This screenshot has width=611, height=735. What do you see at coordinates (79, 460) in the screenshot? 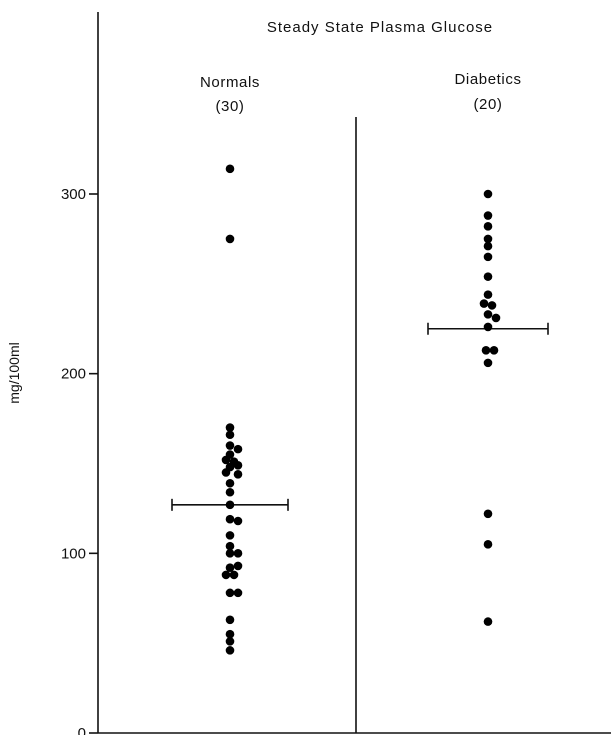
I see `y-axis-ticks: 0 100 200 300` at bounding box center [79, 460].